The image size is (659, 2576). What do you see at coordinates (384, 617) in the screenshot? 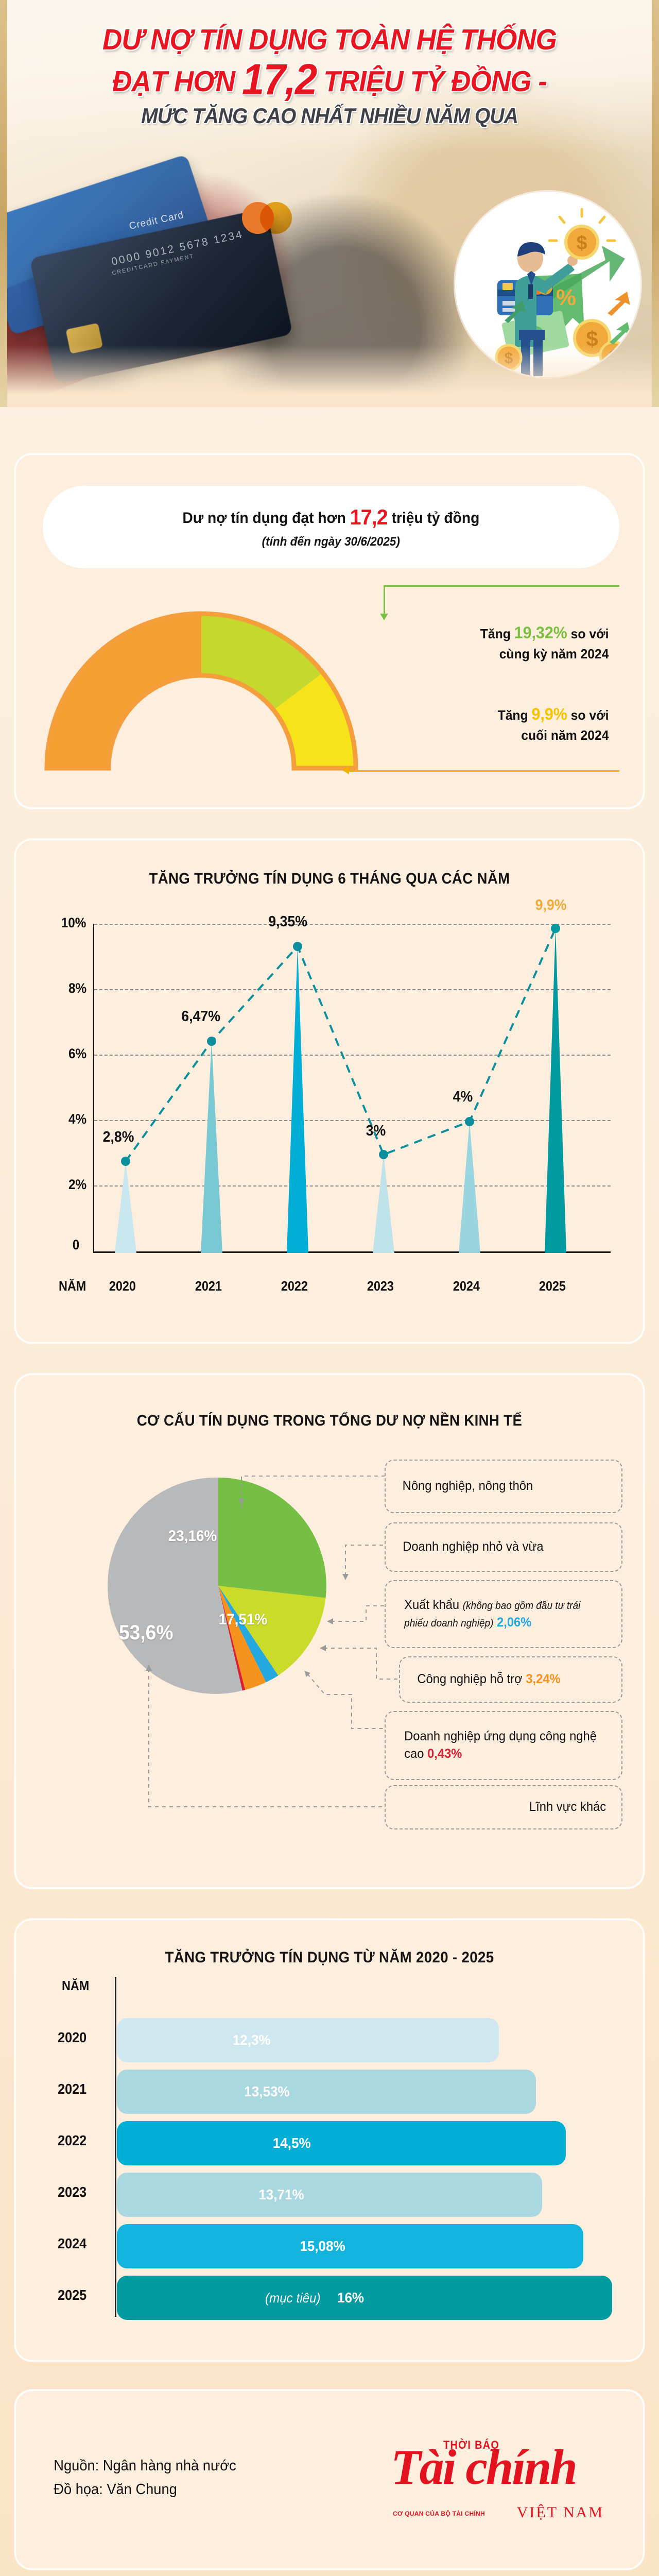
I see `gauge-arrow-down-icon` at bounding box center [384, 617].